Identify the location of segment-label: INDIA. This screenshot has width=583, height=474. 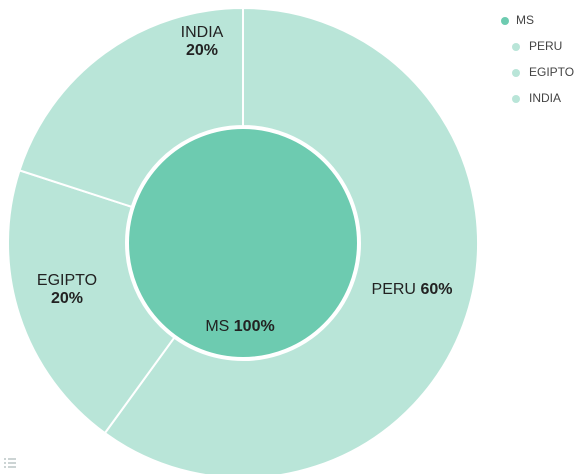
(202, 32).